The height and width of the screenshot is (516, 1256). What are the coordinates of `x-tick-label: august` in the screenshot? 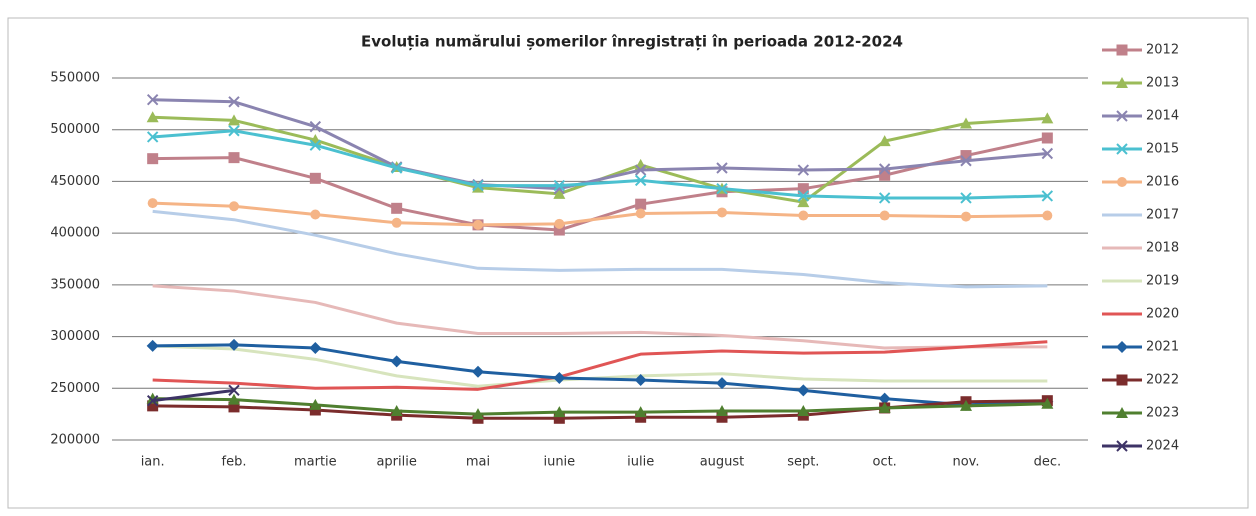 It's located at (722, 462).